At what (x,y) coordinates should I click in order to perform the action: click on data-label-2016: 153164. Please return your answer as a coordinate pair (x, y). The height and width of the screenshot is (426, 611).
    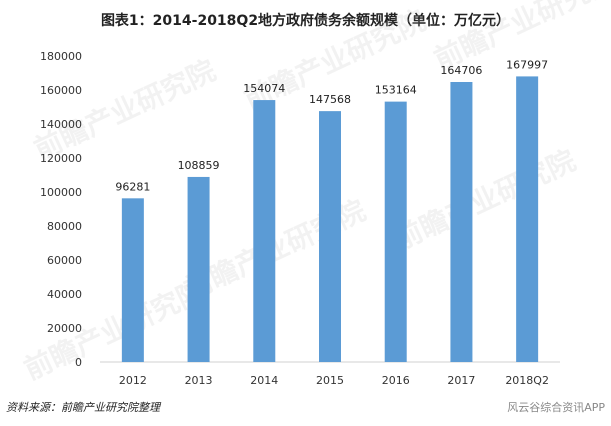
    Looking at the image, I should click on (396, 90).